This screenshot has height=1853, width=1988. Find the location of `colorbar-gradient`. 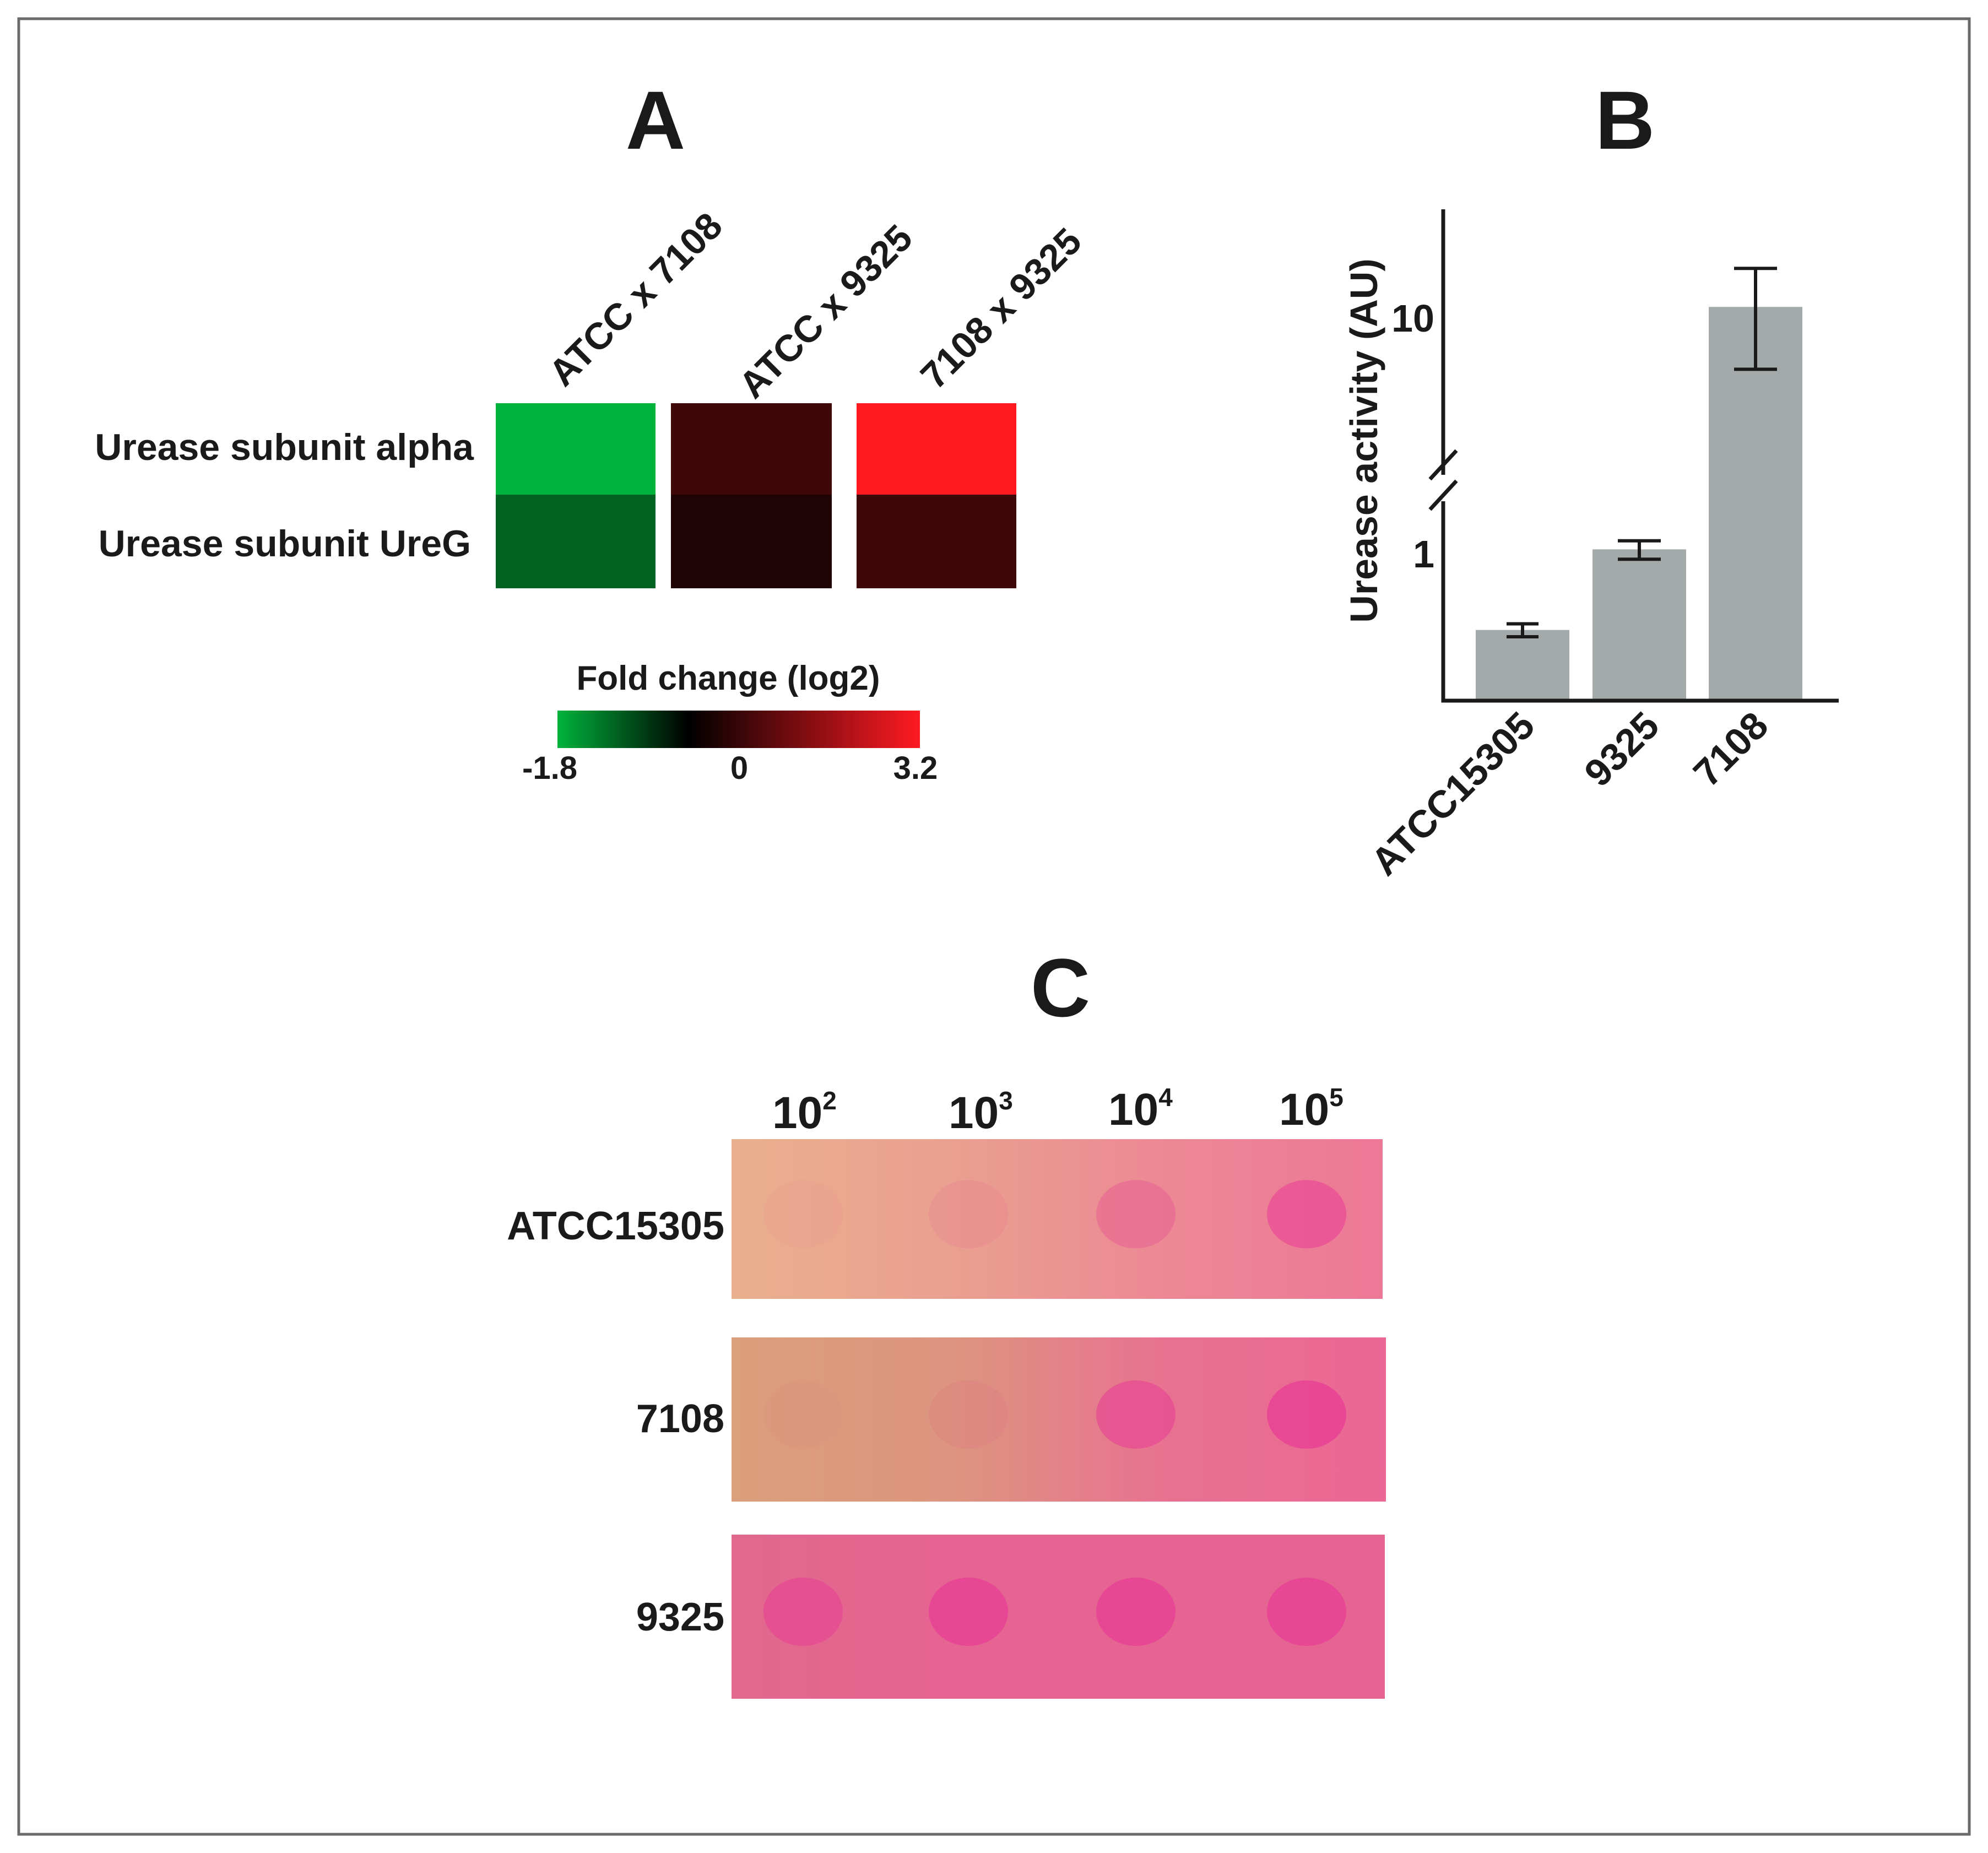

colorbar-gradient is located at coordinates (739, 729).